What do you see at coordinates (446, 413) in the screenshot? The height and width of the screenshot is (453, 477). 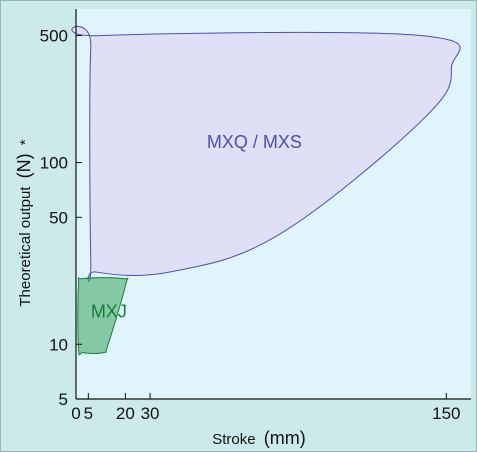 I see `x-tick-label: 150` at bounding box center [446, 413].